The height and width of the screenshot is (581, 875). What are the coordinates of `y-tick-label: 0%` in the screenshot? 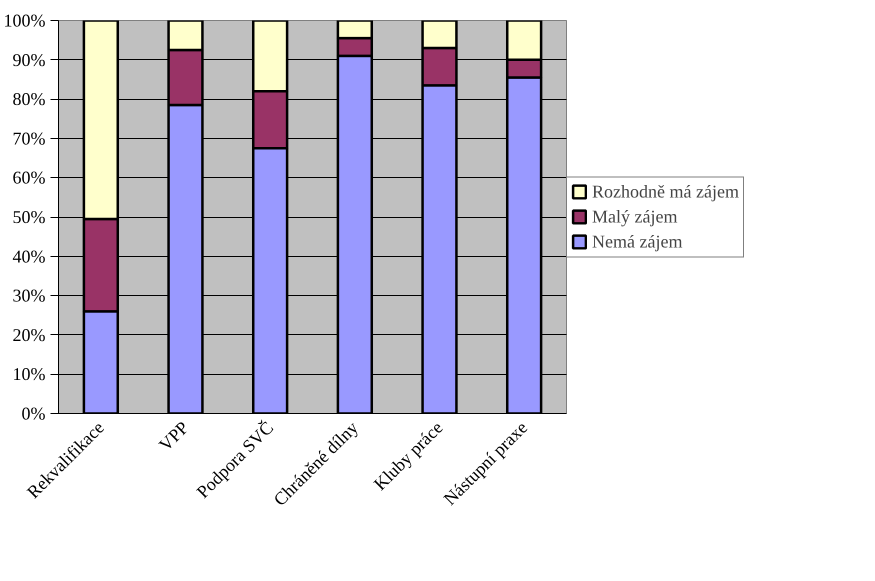 It's located at (34, 414).